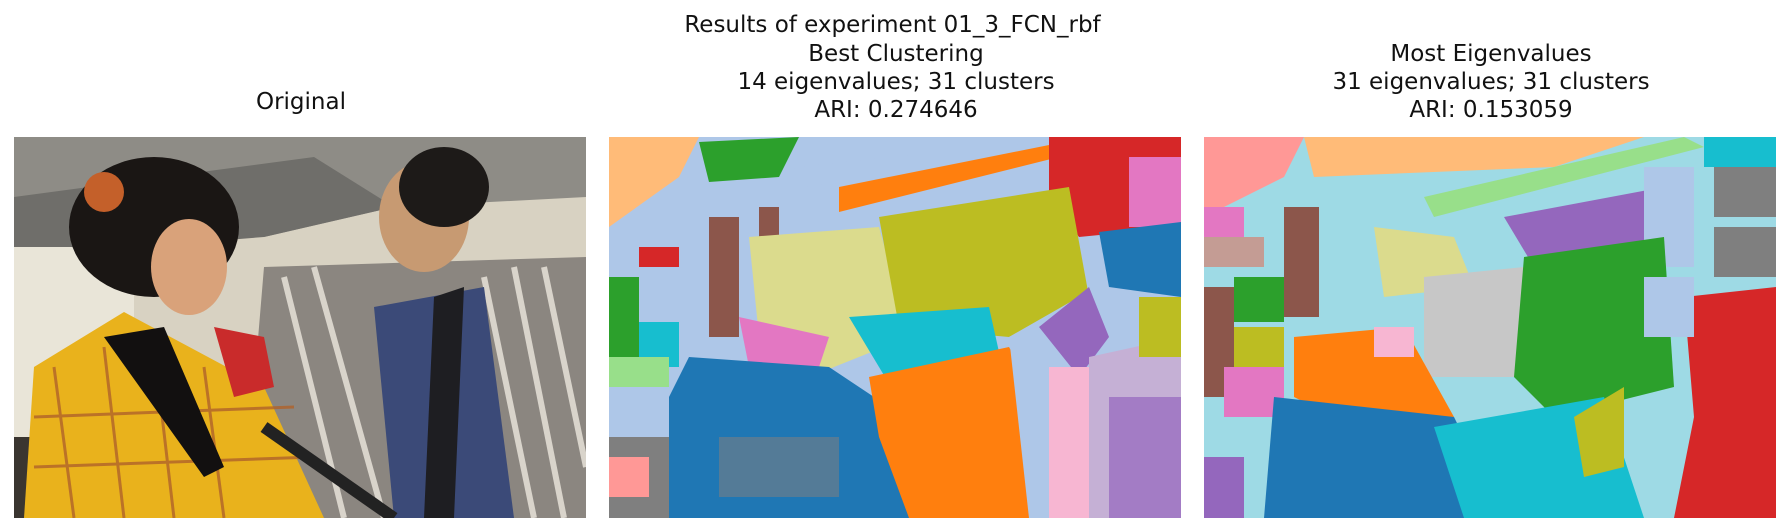  I want to click on panel-title-line: 14 eigenvalues; 31 clusters, so click(896, 82).